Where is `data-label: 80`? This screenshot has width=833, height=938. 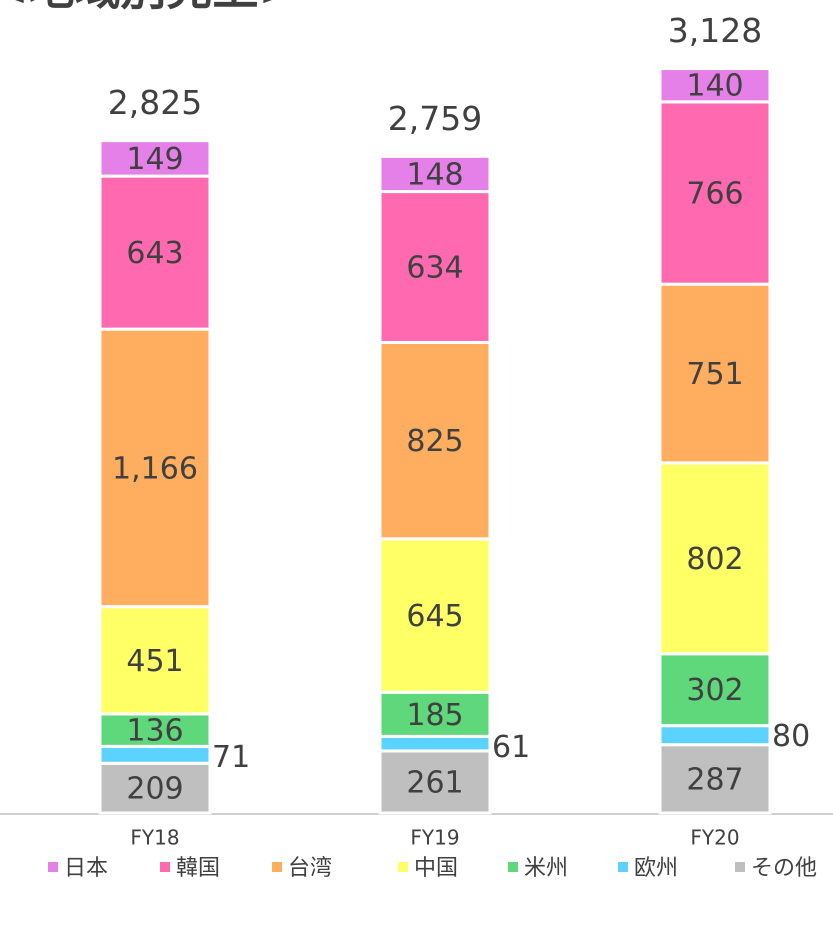
data-label: 80 is located at coordinates (791, 736).